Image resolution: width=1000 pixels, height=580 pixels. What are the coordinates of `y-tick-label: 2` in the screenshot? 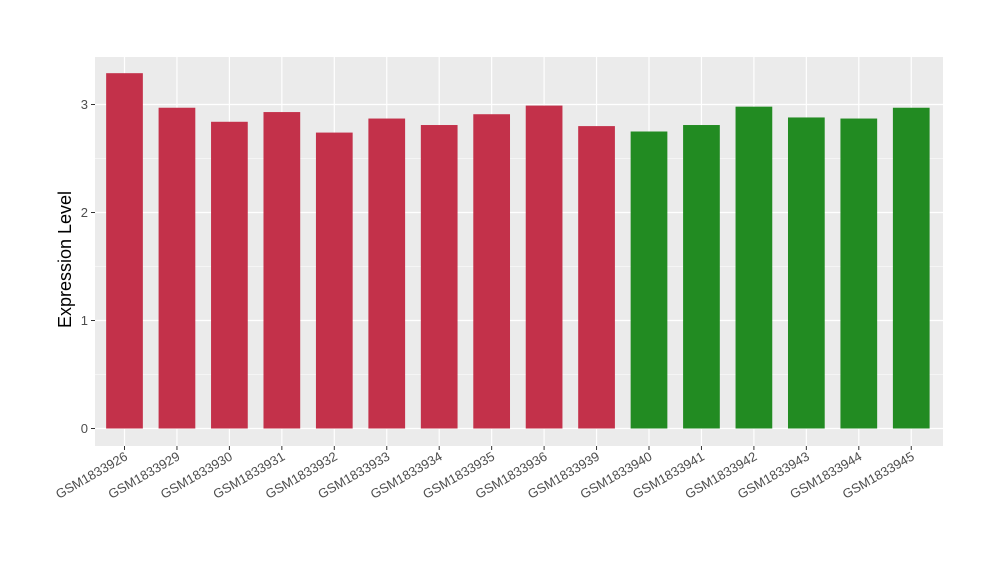 It's located at (84, 212).